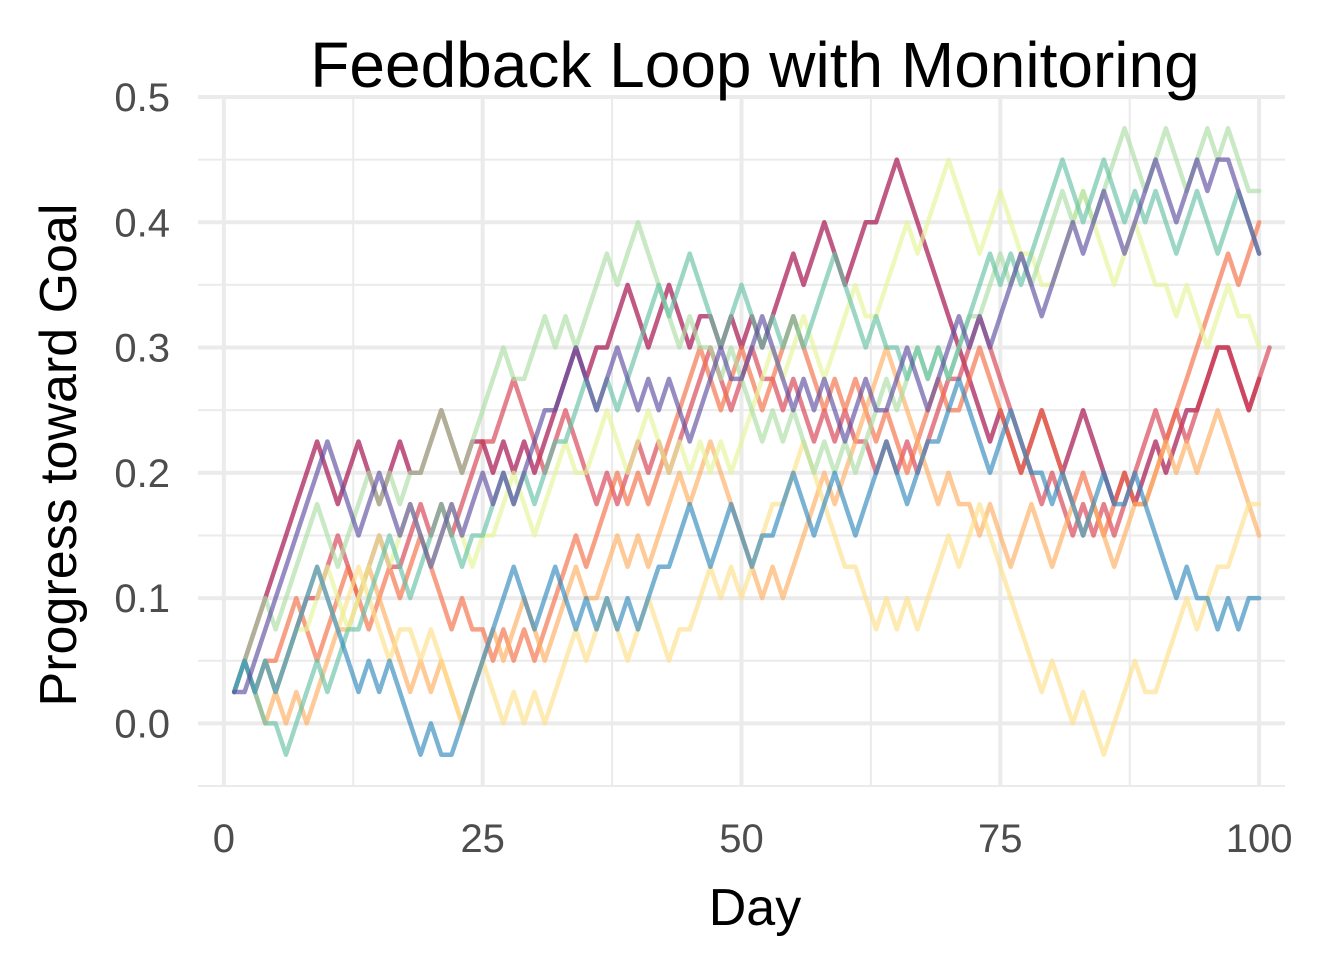 This screenshot has width=1344, height=960. I want to click on x-tick-label: 50, so click(741, 839).